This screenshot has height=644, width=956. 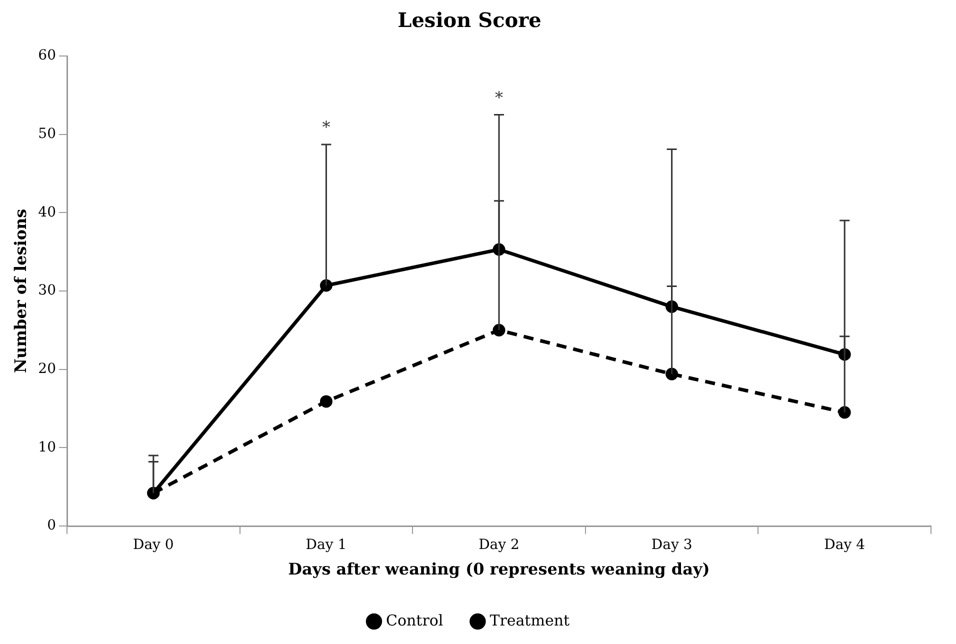 What do you see at coordinates (51, 526) in the screenshot?
I see `y-tick-label: 0` at bounding box center [51, 526].